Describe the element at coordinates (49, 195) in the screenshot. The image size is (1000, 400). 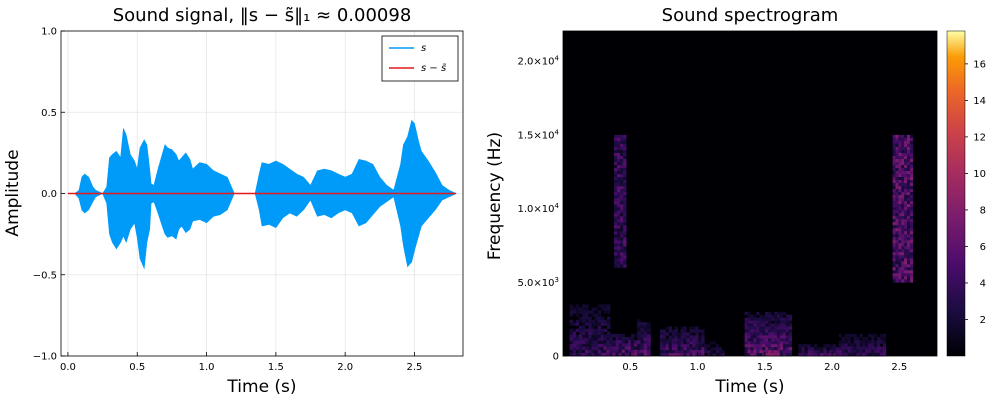
I see `signal-y-ticks: −1.0 −0.5 0.0 0.5 1.0` at that location.